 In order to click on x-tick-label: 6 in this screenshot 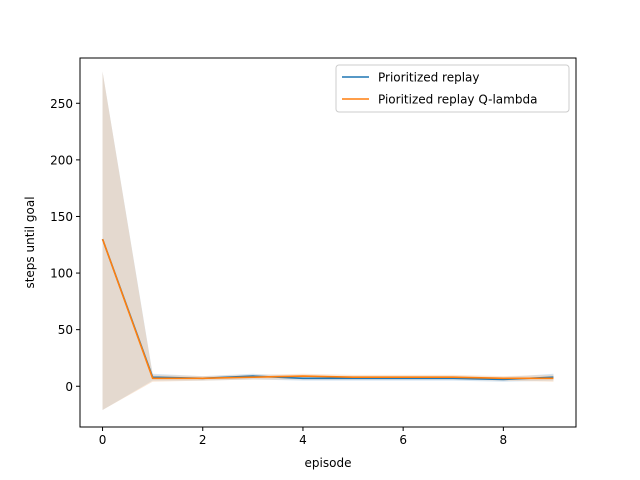, I will do `click(403, 440)`.